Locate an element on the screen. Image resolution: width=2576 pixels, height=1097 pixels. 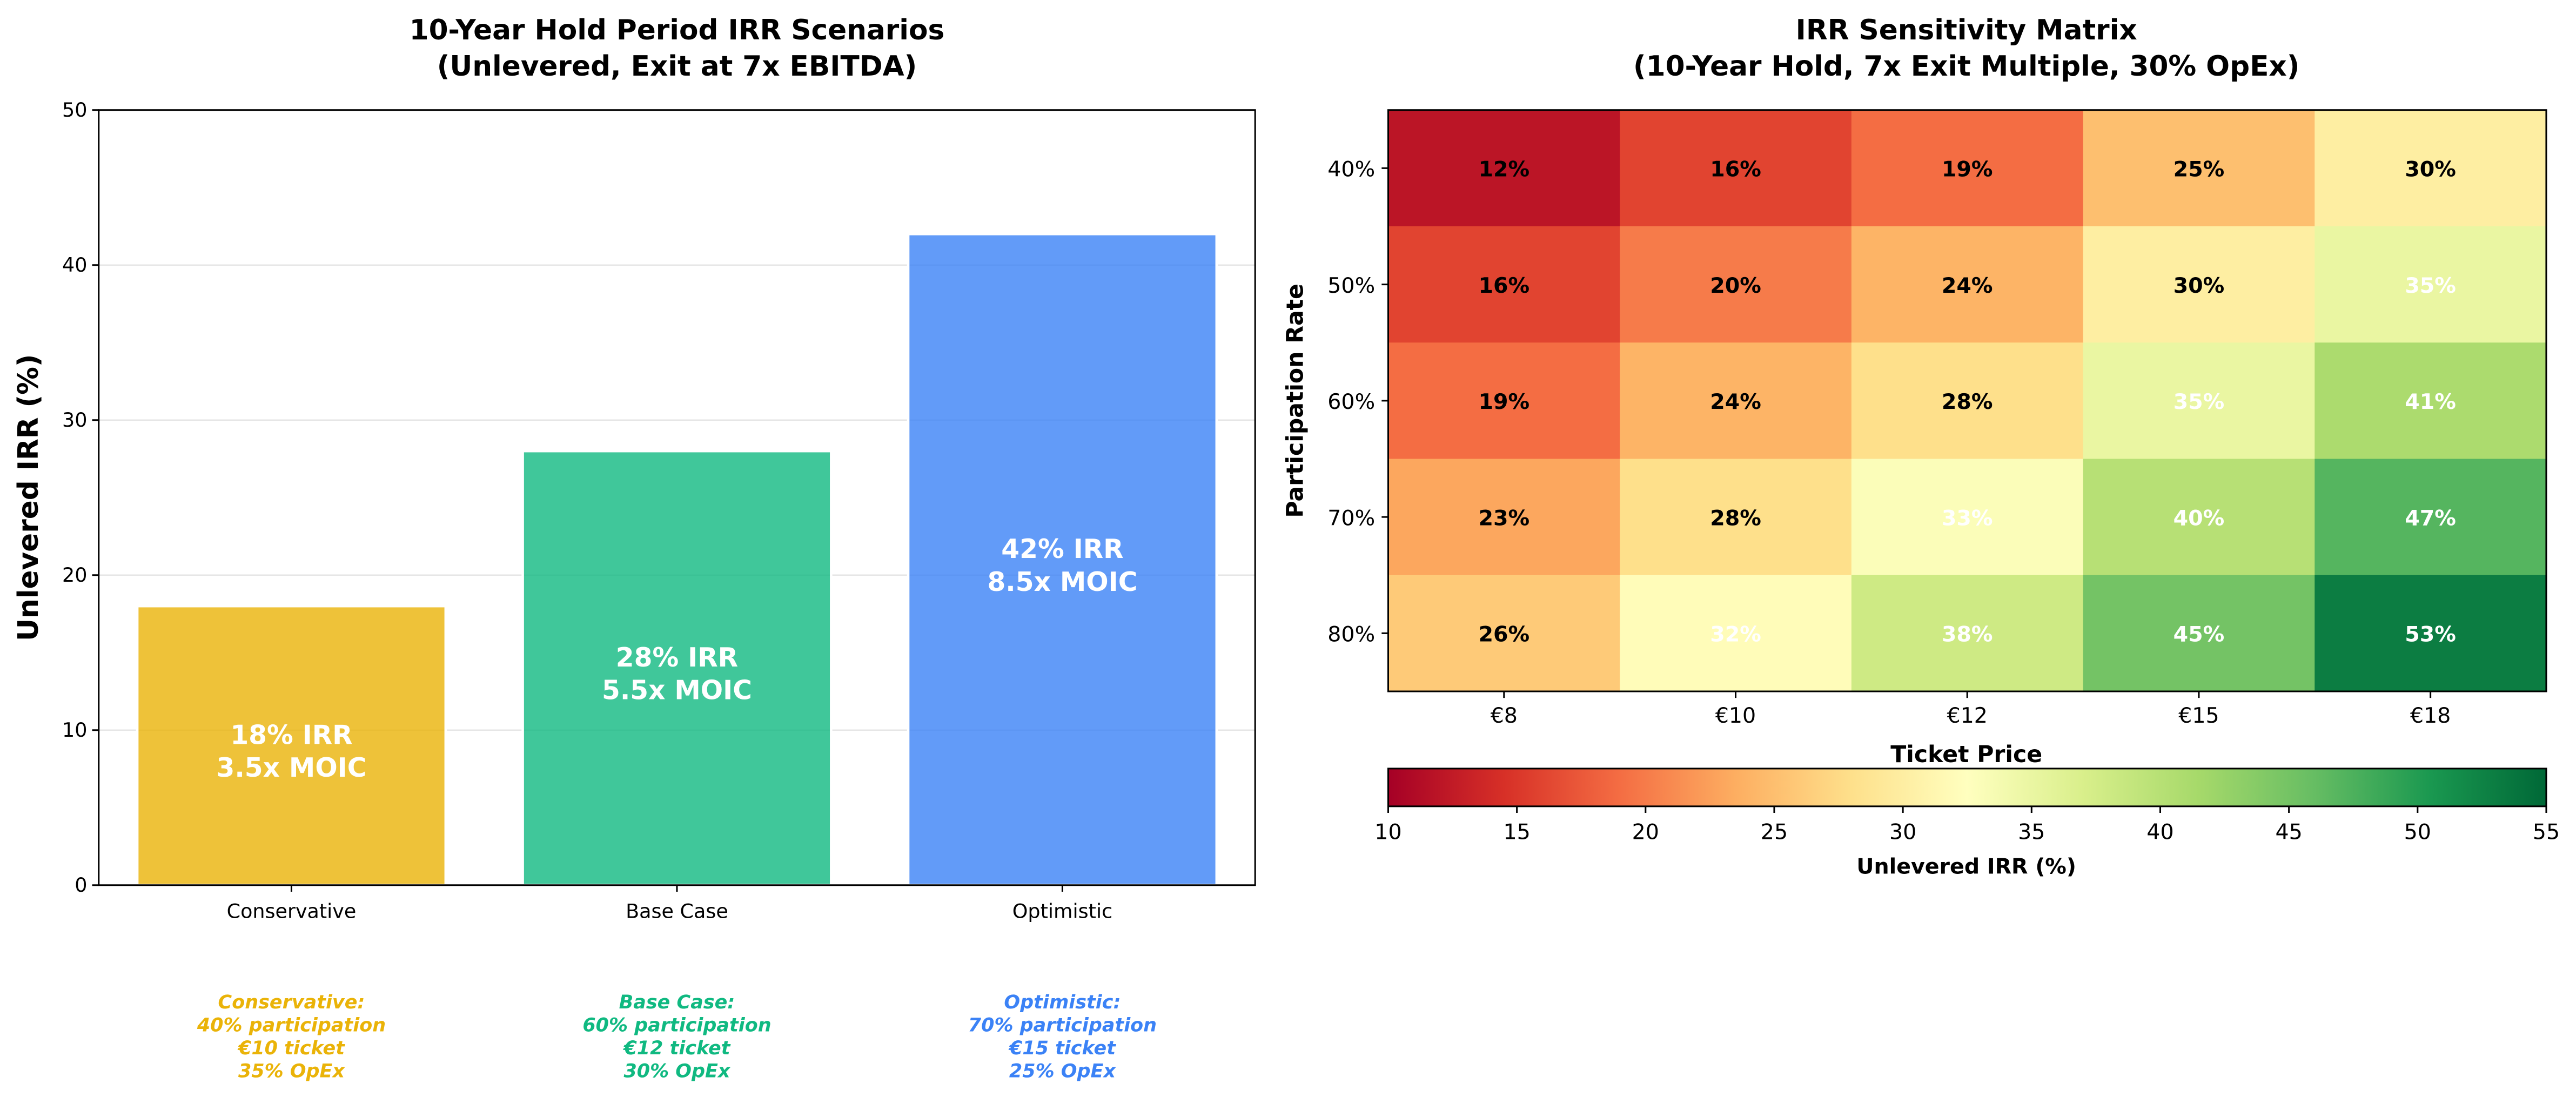
heatmap-cell-label: 45% is located at coordinates (2200, 634).